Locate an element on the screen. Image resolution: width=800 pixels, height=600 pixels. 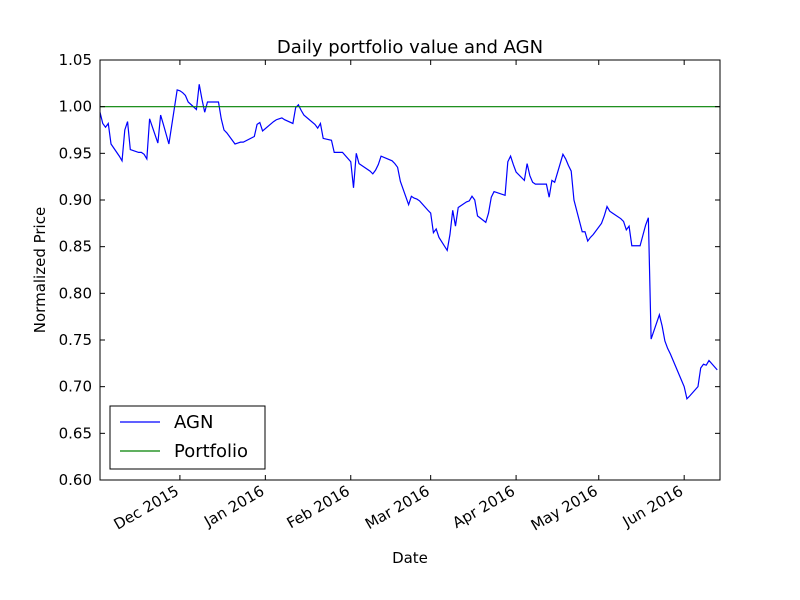
legend-box is located at coordinates (187, 437).